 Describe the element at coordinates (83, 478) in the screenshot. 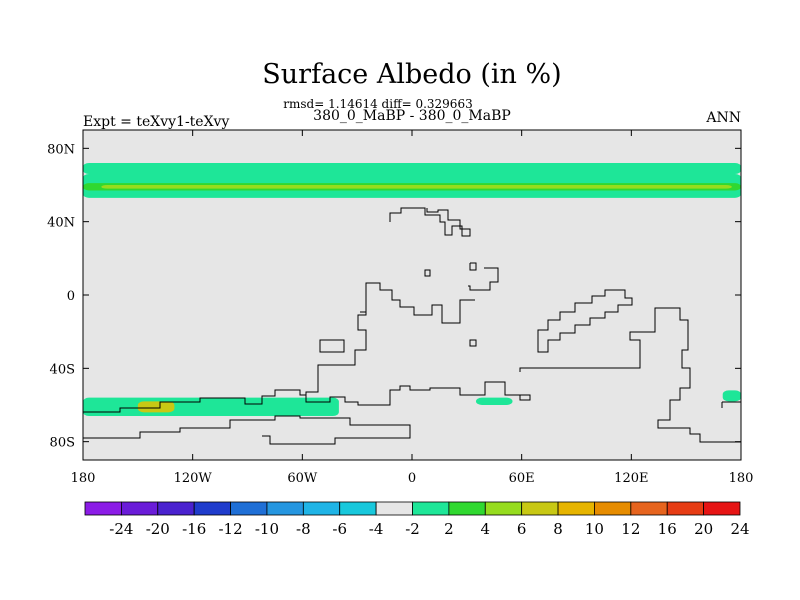

I see `x-tick-label-0: 180` at that location.